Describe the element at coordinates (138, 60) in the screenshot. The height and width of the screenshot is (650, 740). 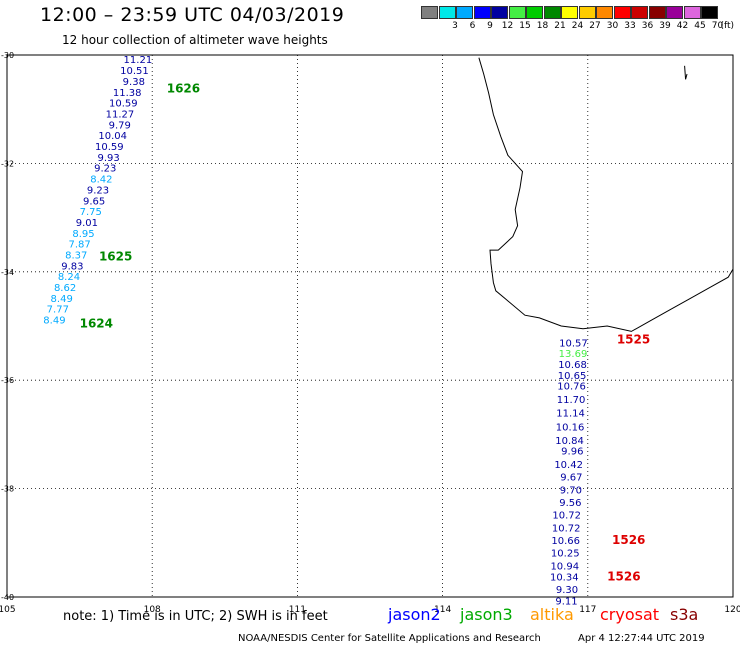
I see `wave-height-value: 11.21` at that location.